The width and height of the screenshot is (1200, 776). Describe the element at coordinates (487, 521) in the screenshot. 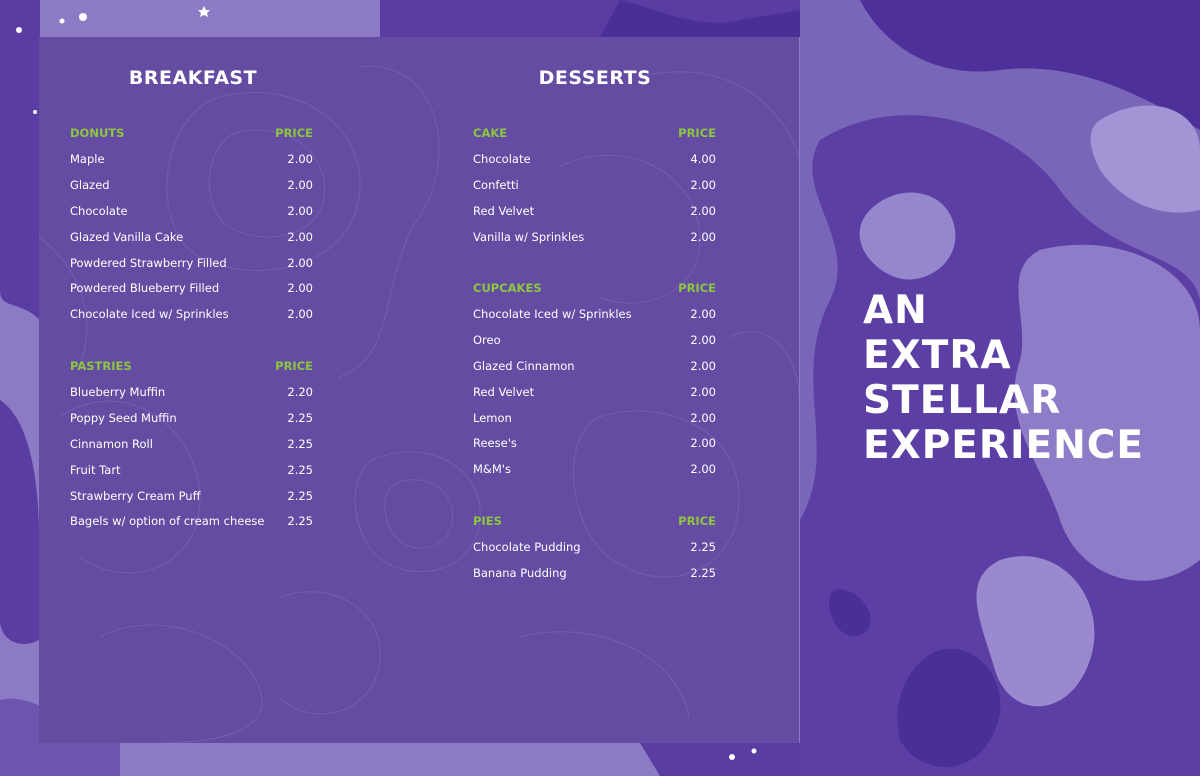

I see `section-heading: PIES` at that location.